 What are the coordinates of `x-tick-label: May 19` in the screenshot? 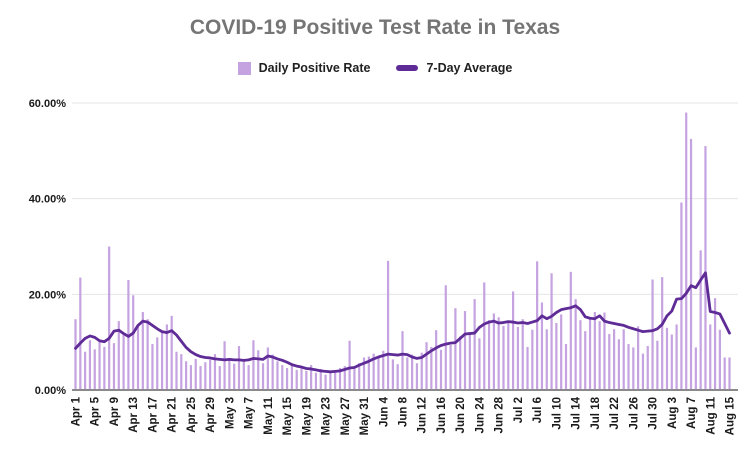 It's located at (307, 416).